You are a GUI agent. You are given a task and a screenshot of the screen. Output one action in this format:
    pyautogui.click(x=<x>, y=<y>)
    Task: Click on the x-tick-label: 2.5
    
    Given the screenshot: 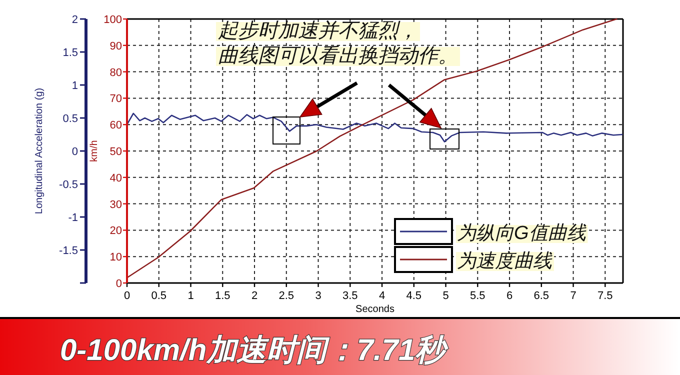 What is the action you would take?
    pyautogui.click(x=286, y=296)
    